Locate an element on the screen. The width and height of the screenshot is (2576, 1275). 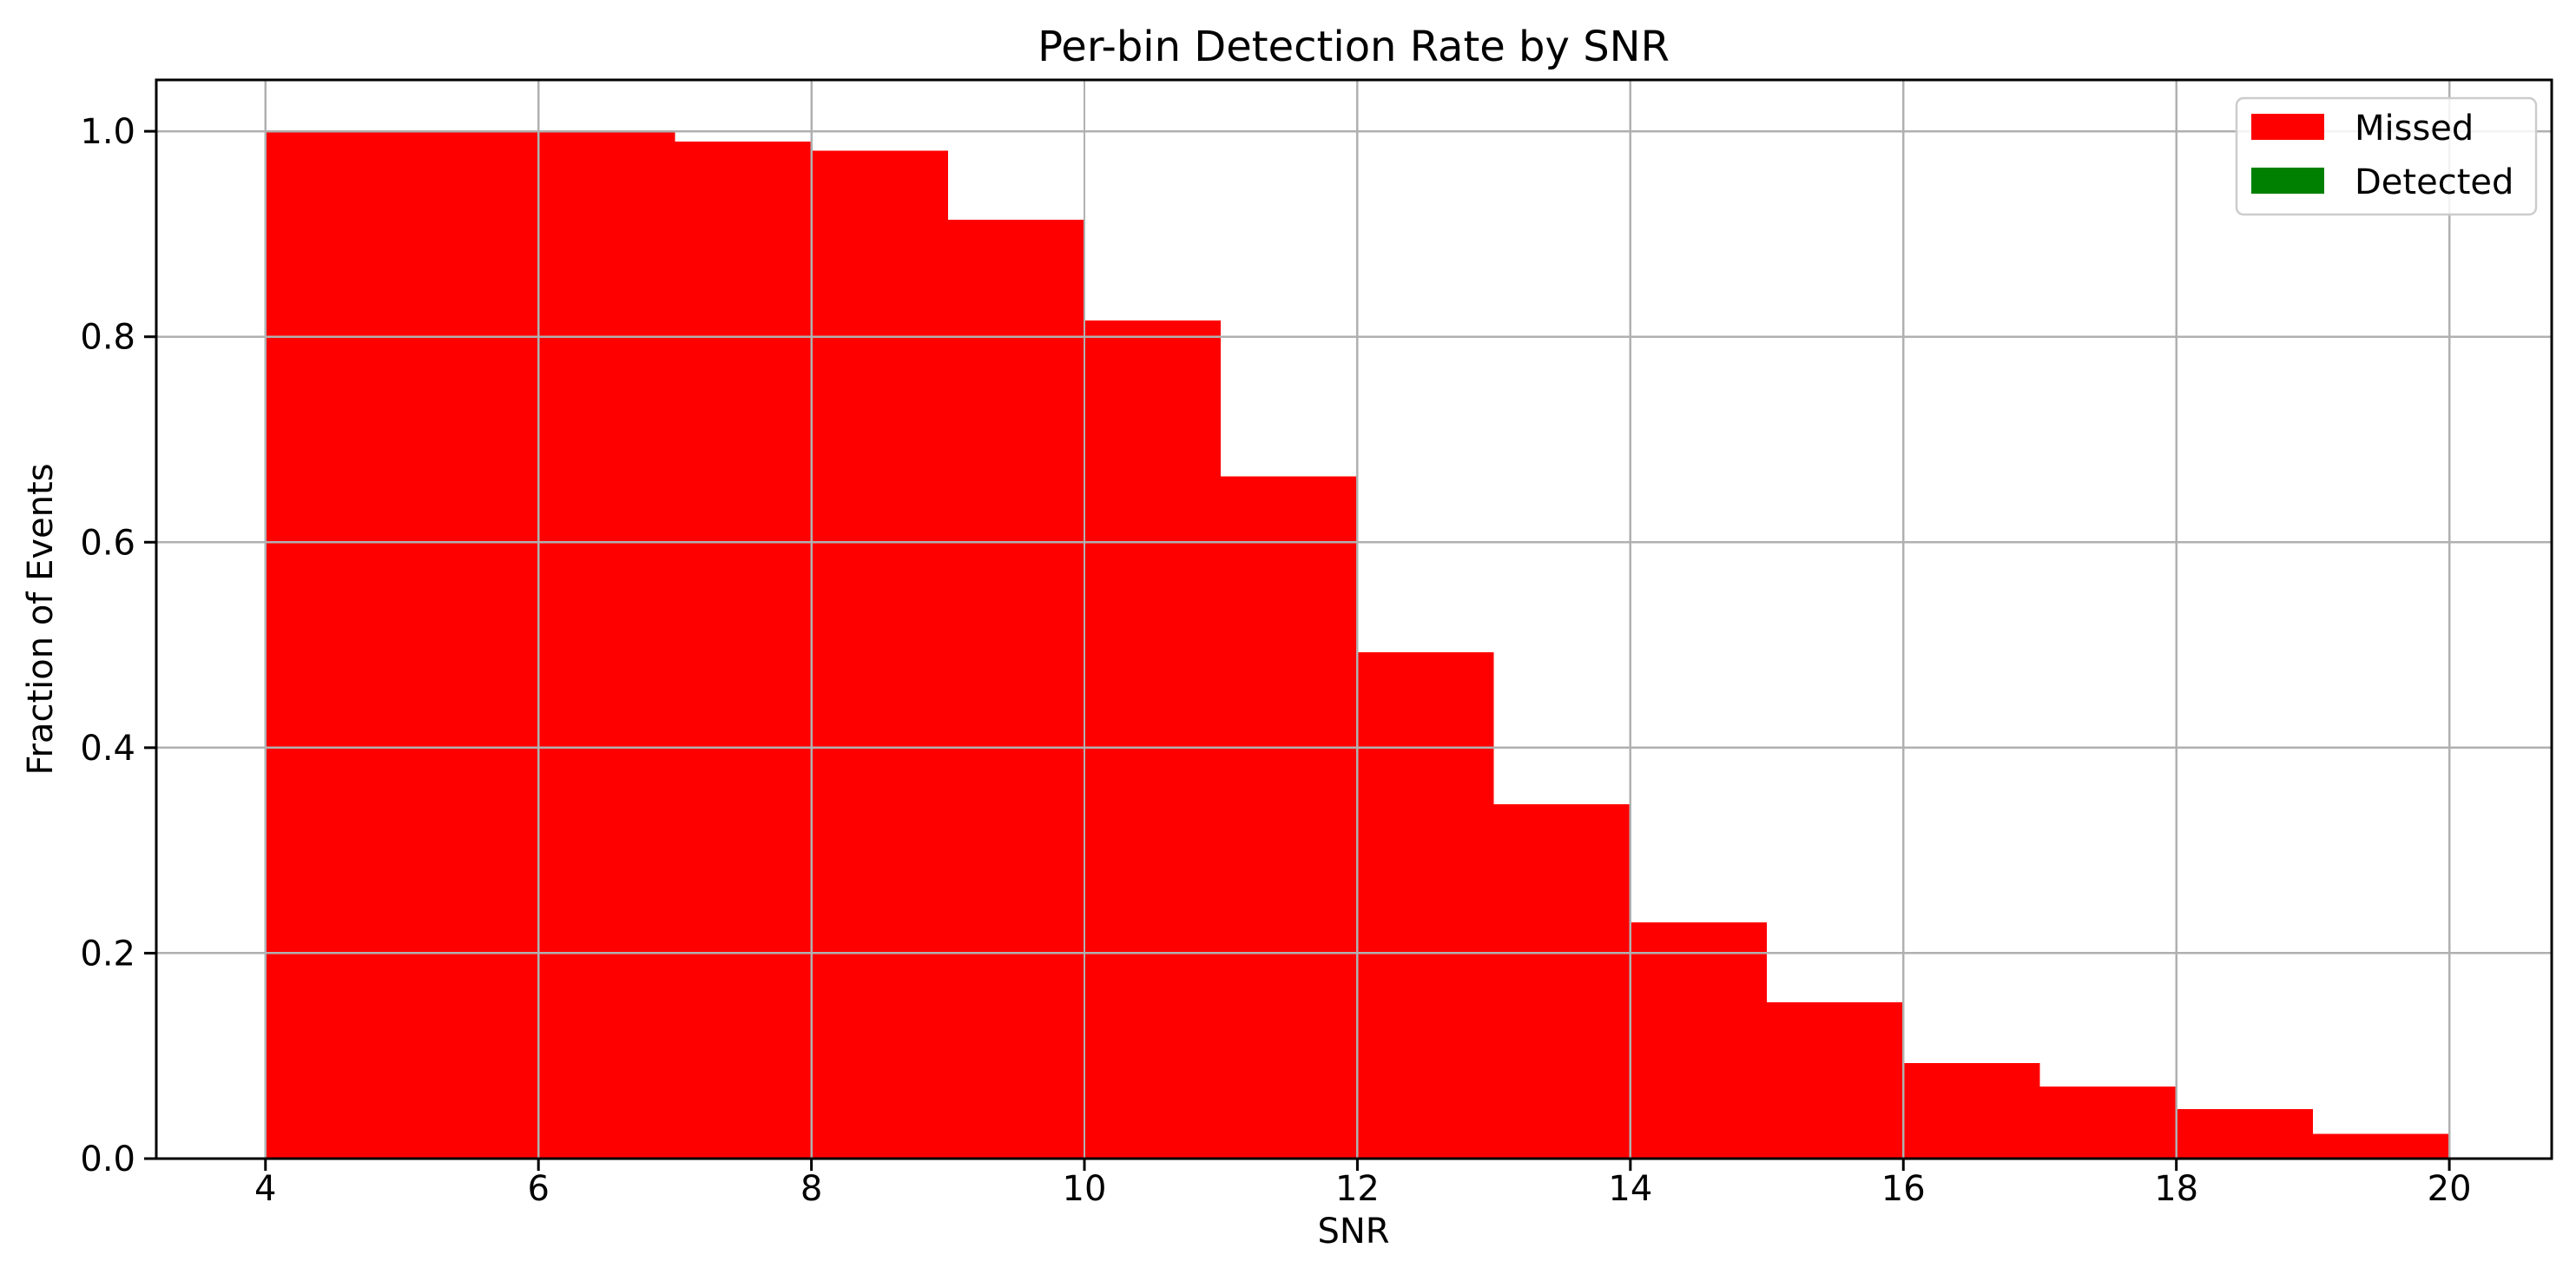
x-tick-label: 10 is located at coordinates (1085, 1189).